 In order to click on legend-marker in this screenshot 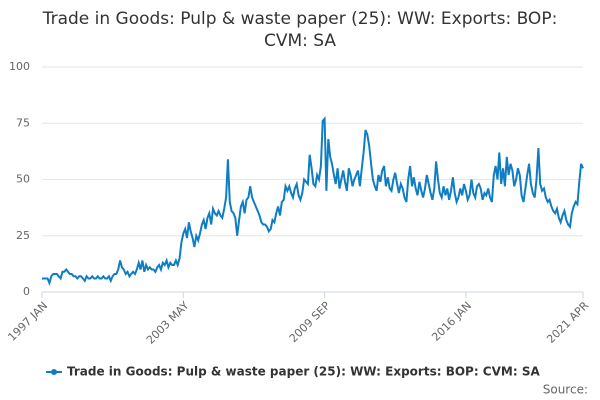, I will do `click(54, 372)`.